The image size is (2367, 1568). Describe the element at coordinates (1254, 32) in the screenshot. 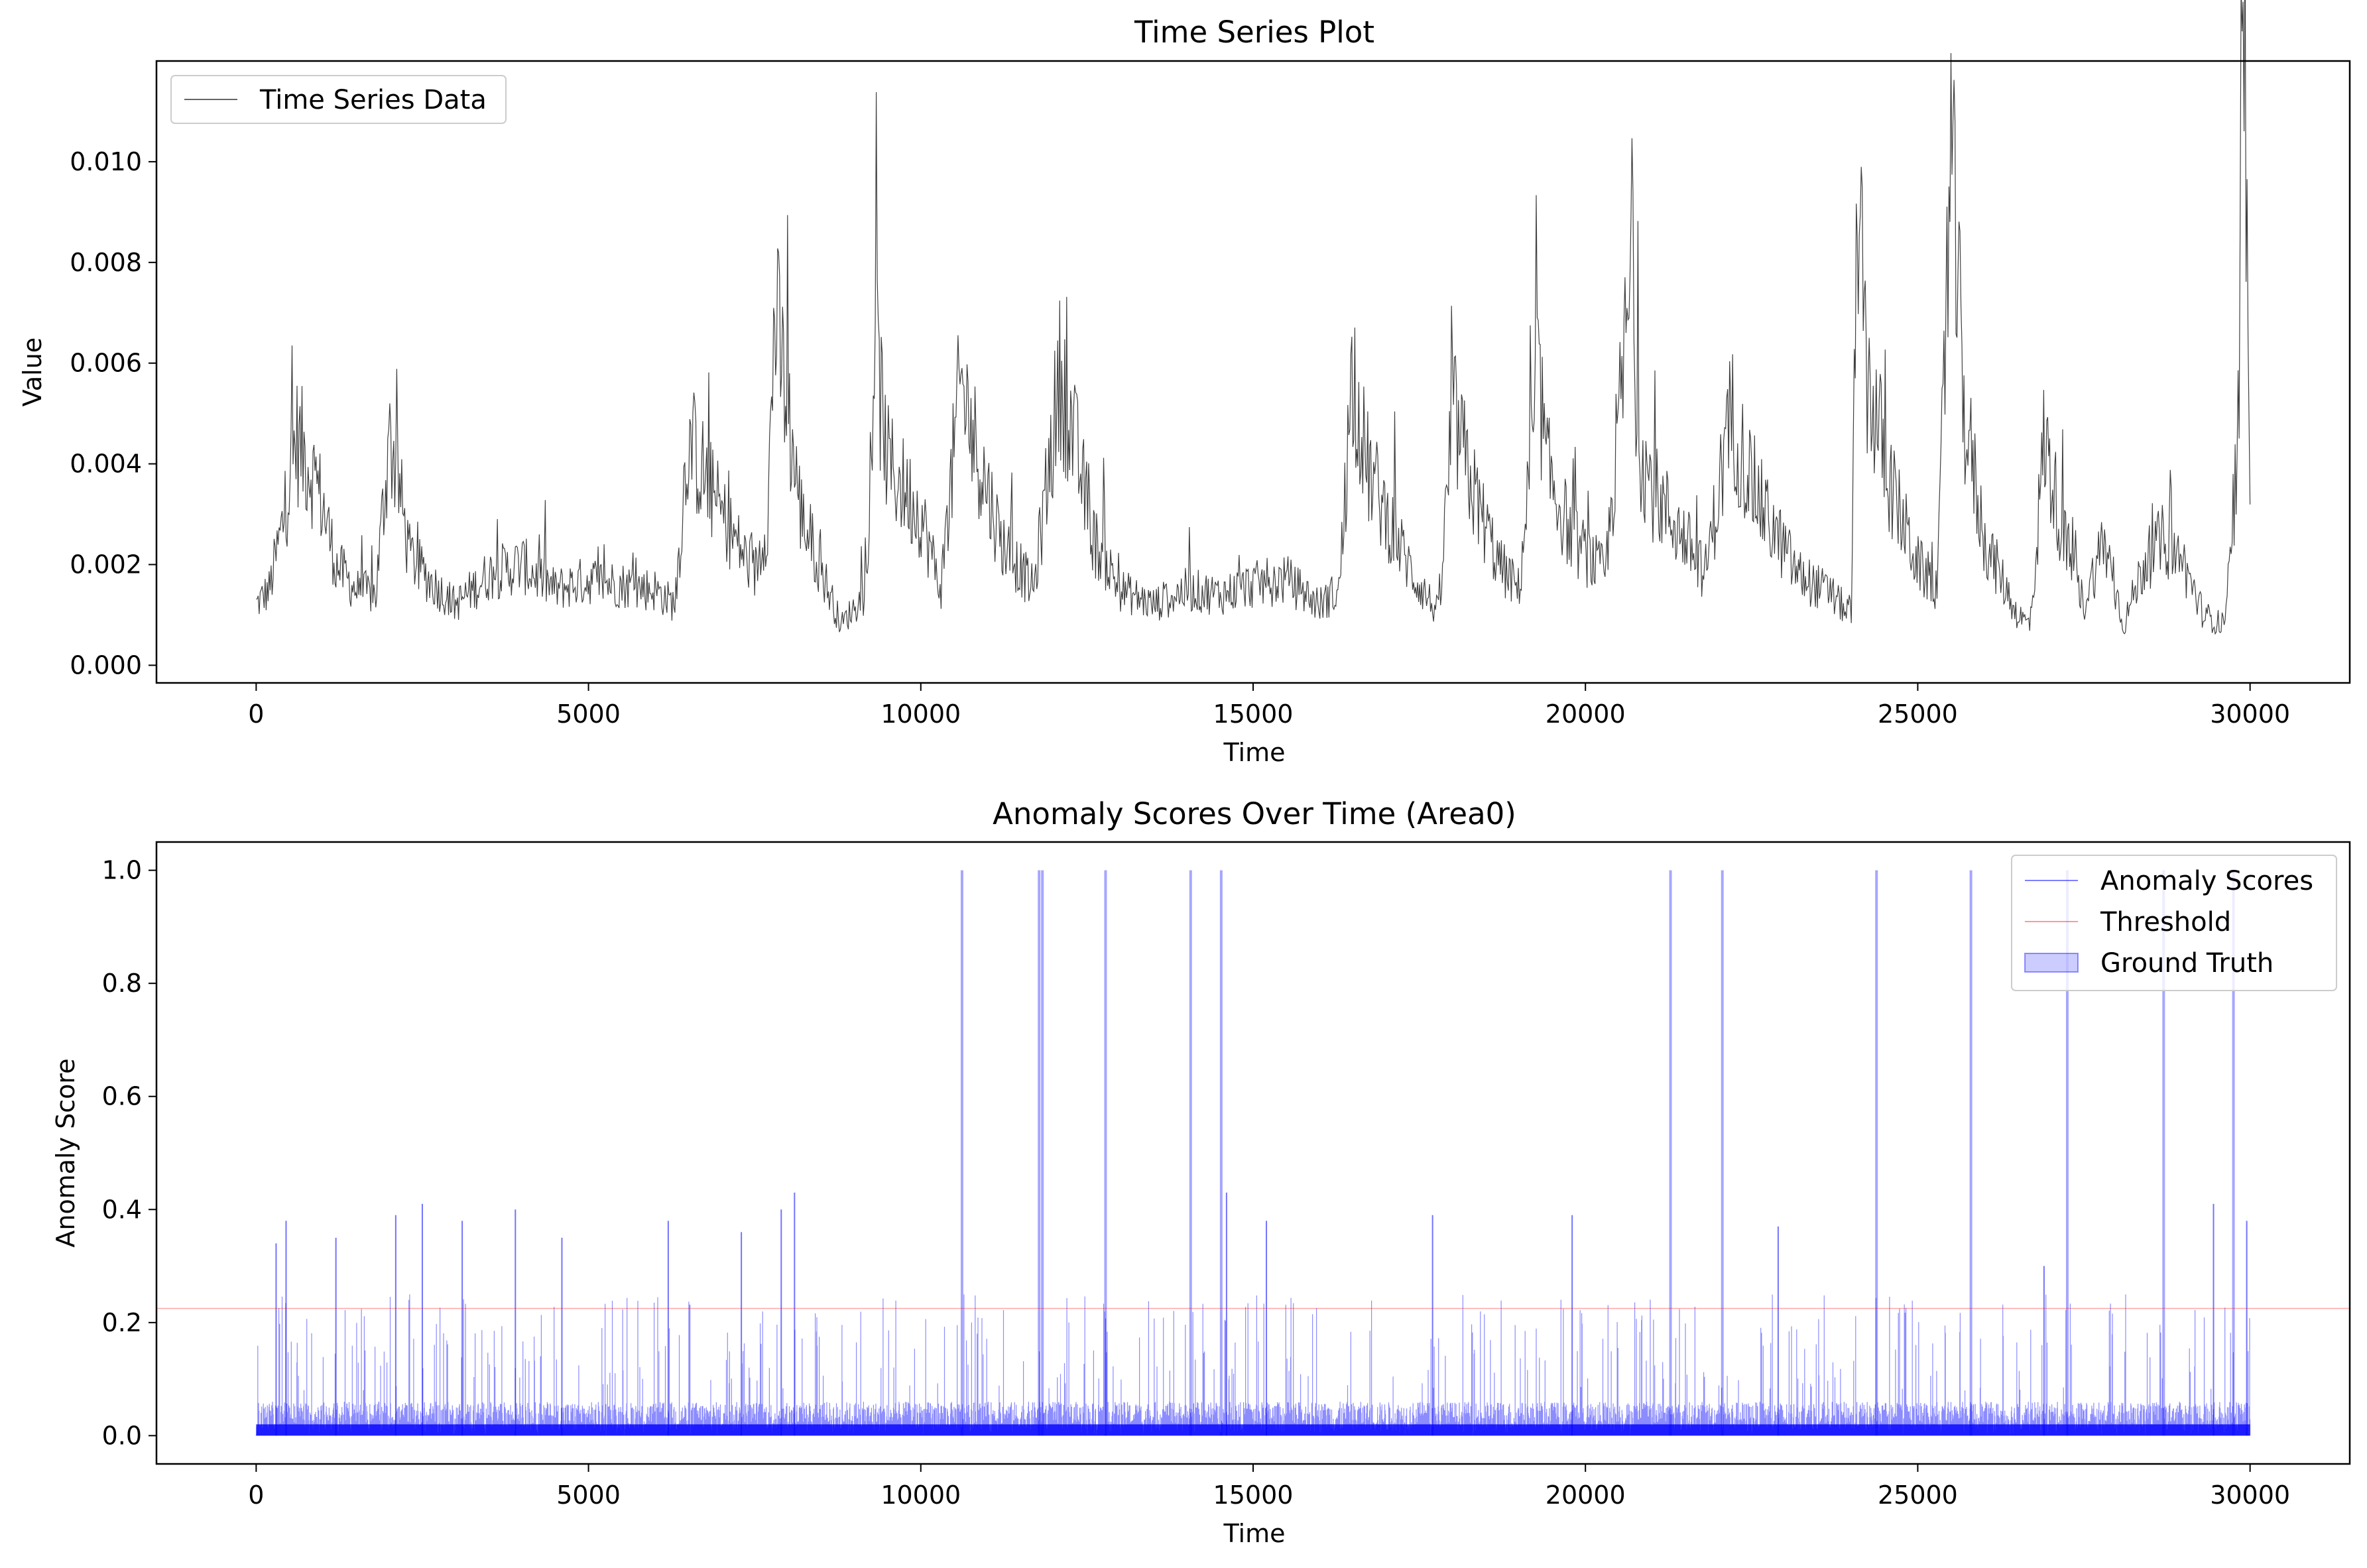

I see `chart-title: Time Series Plot` at that location.